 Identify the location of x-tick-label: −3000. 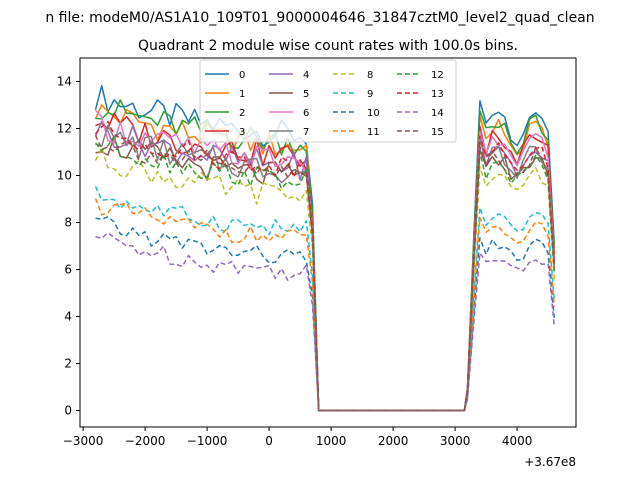
(83, 441).